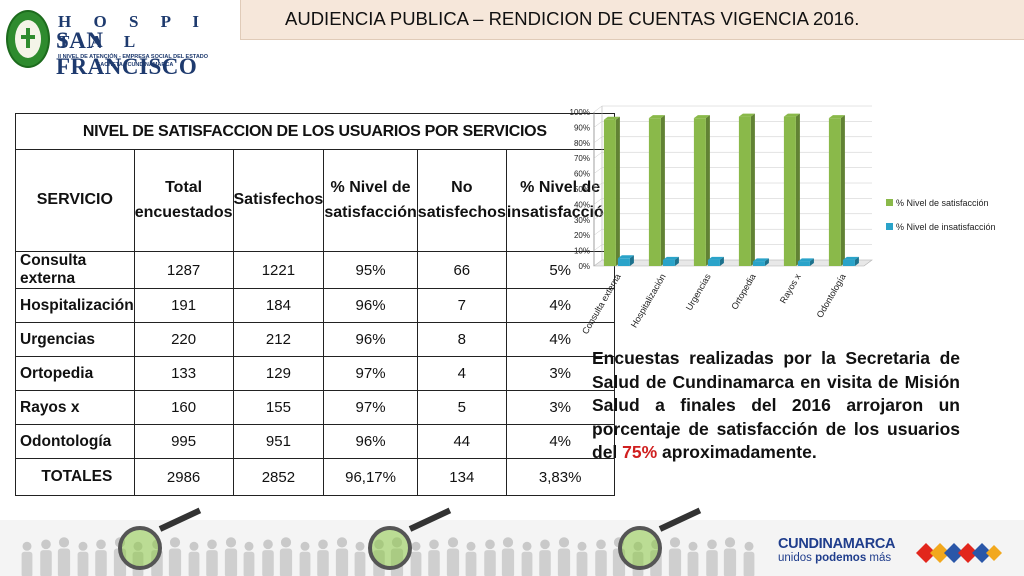 The image size is (1024, 576). What do you see at coordinates (278, 339) in the screenshot?
I see `value-cell: 212` at bounding box center [278, 339].